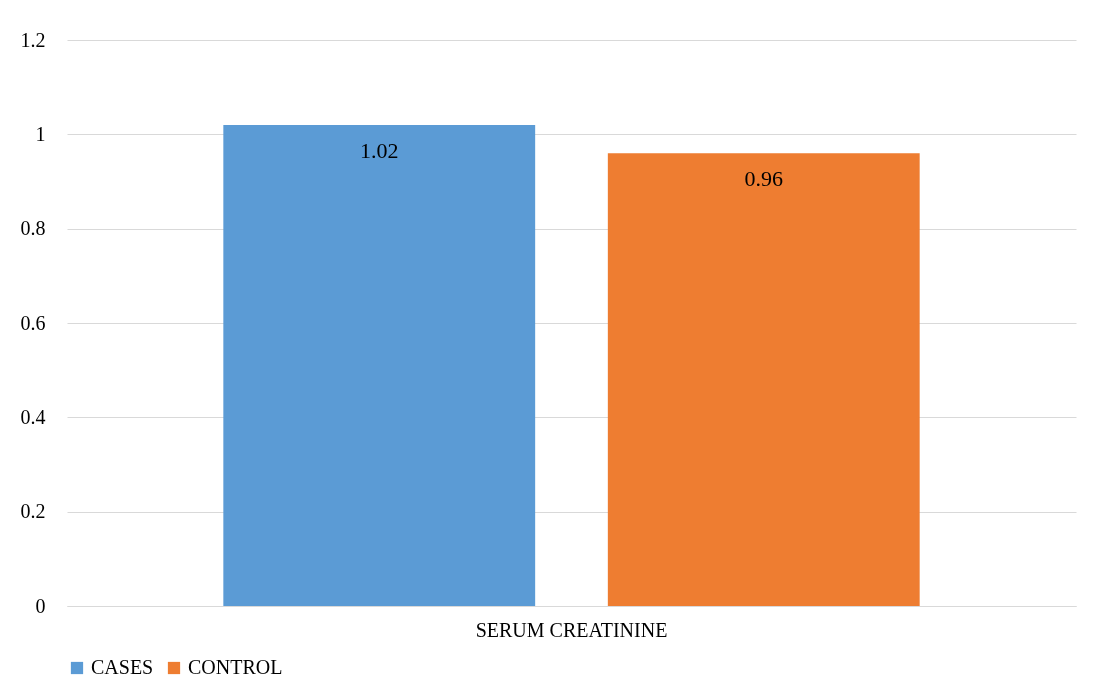  Describe the element at coordinates (571, 629) in the screenshot. I see `x-tick-label: SERUM CREATININE` at that location.